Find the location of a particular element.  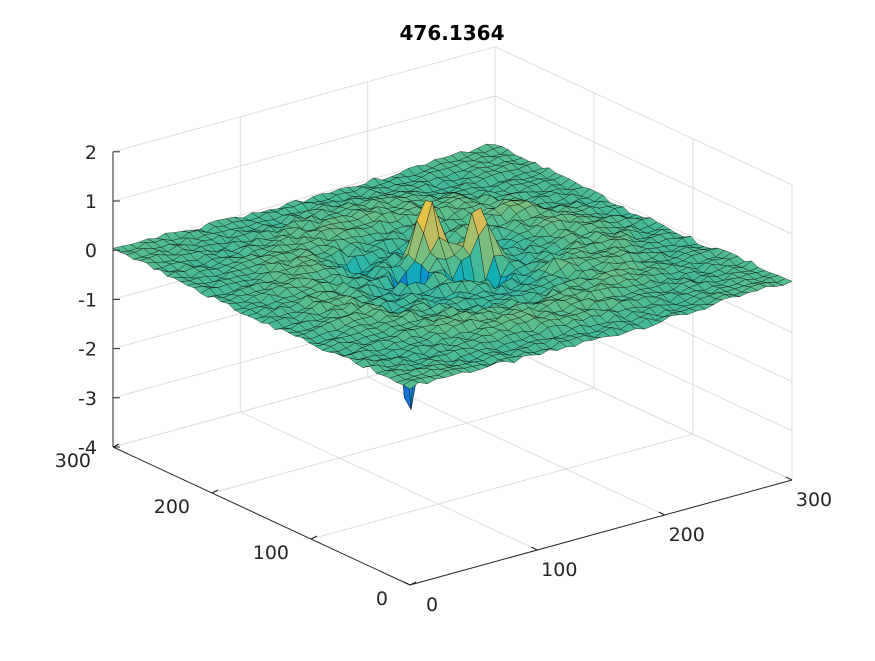

x-tick-label: 100 is located at coordinates (559, 570).